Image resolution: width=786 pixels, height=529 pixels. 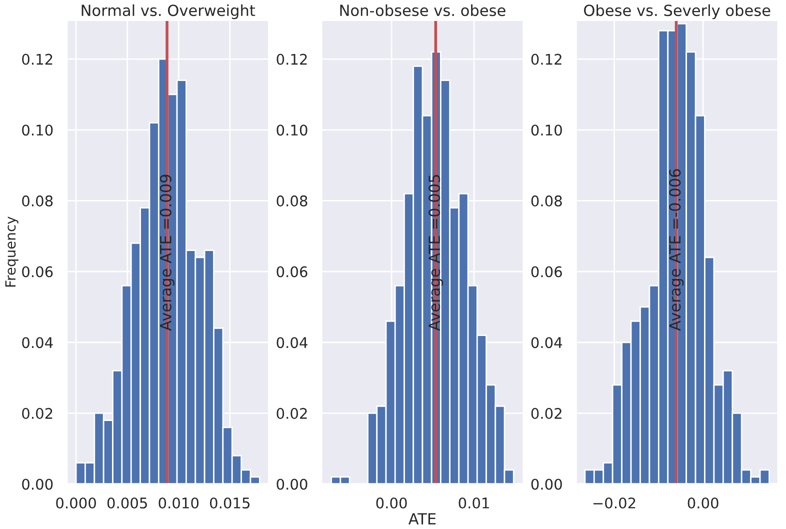 I want to click on chart-title: Normal vs. Overweight, so click(x=169, y=12).